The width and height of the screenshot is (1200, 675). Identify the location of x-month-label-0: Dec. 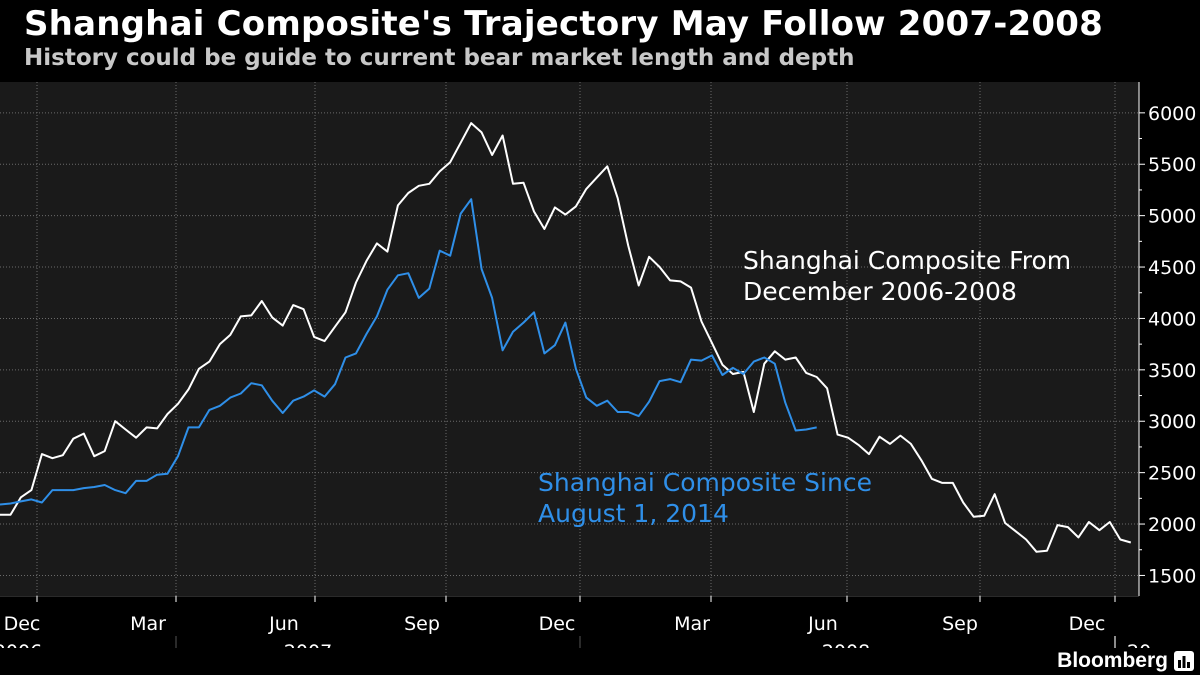
(22, 624).